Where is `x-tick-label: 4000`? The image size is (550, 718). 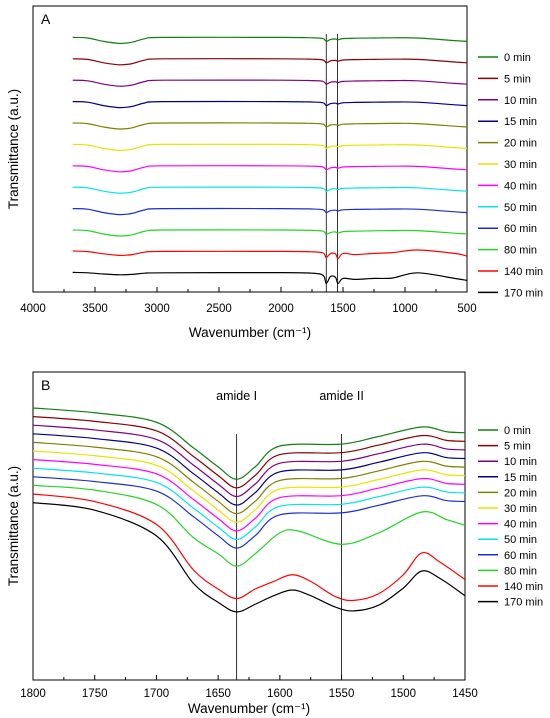
x-tick-label: 4000 is located at coordinates (33, 309).